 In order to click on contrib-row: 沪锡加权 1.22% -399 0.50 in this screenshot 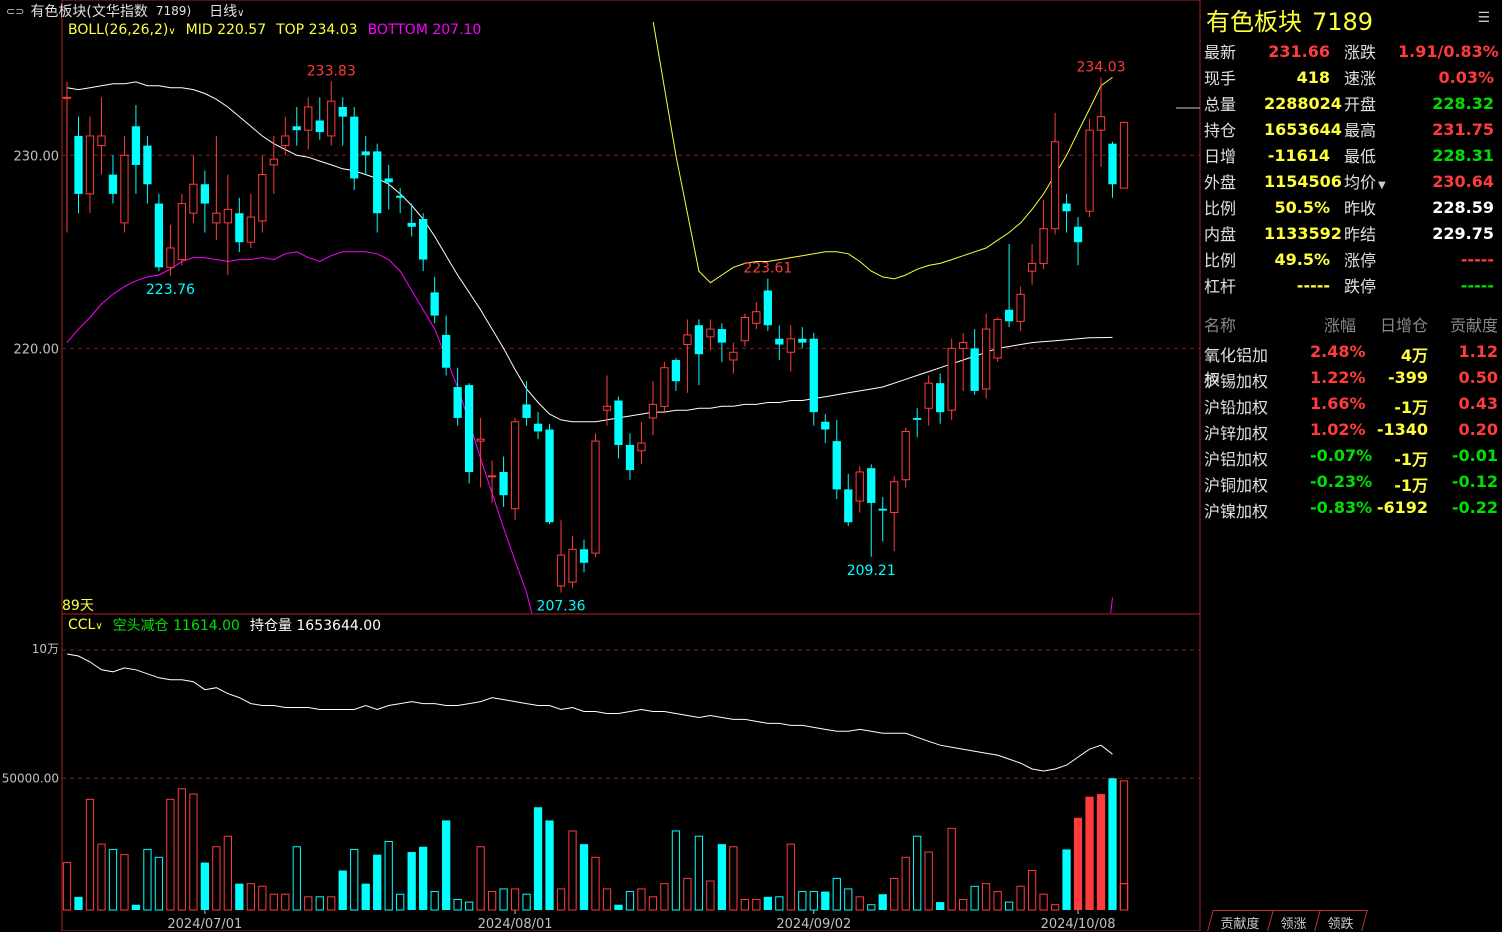, I will do `click(1352, 381)`.